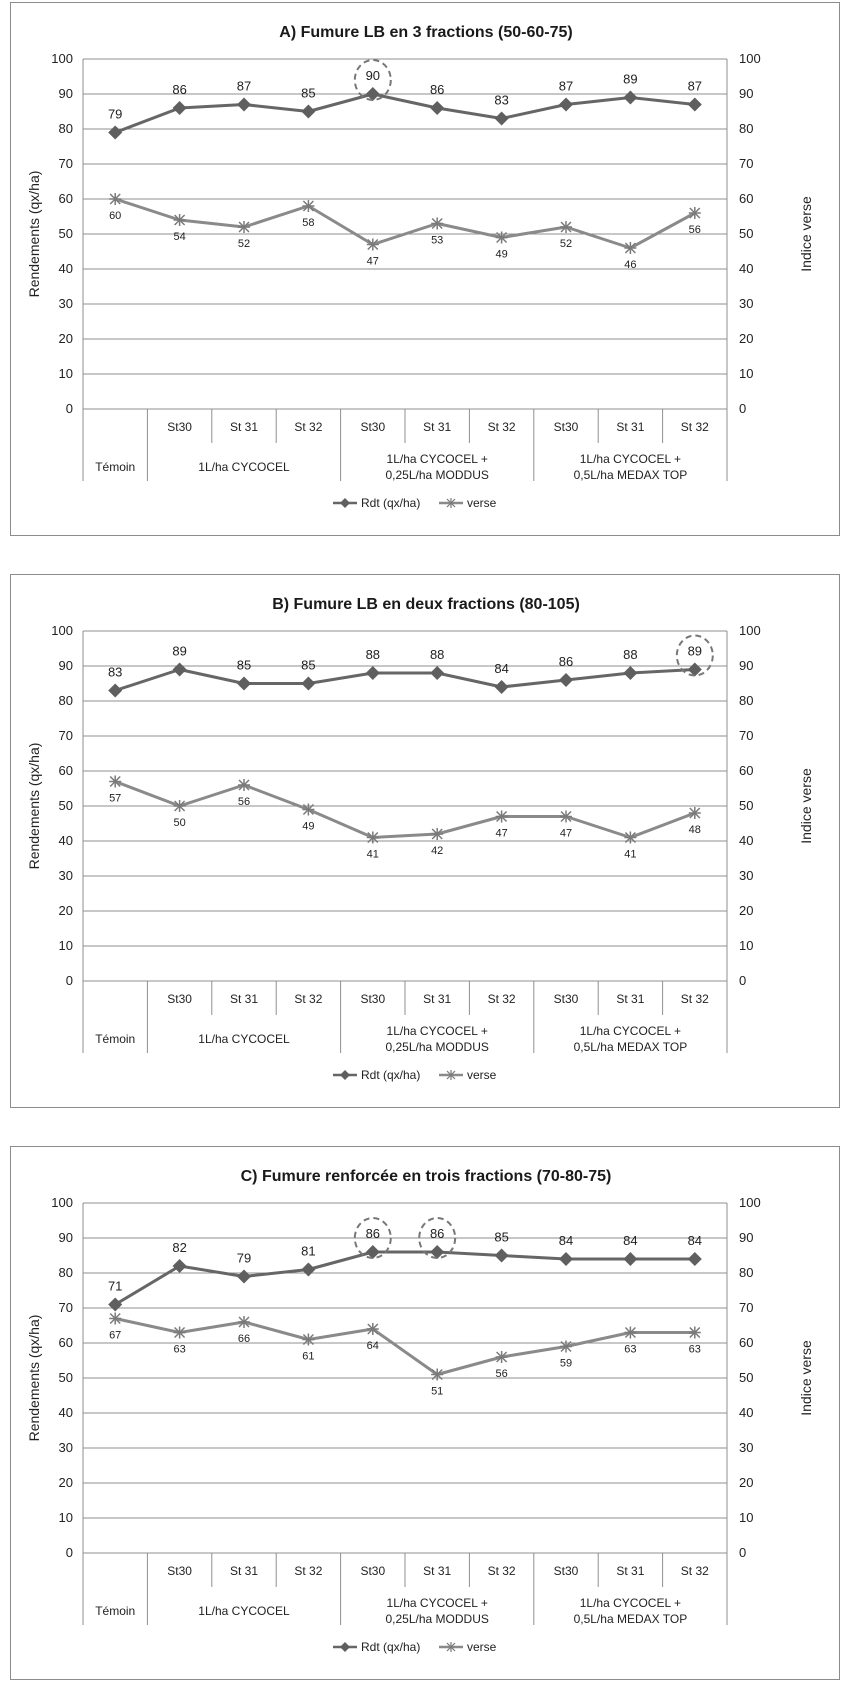 This screenshot has width=848, height=1702. What do you see at coordinates (746, 338) in the screenshot?
I see `y2-tick-label: 20` at bounding box center [746, 338].